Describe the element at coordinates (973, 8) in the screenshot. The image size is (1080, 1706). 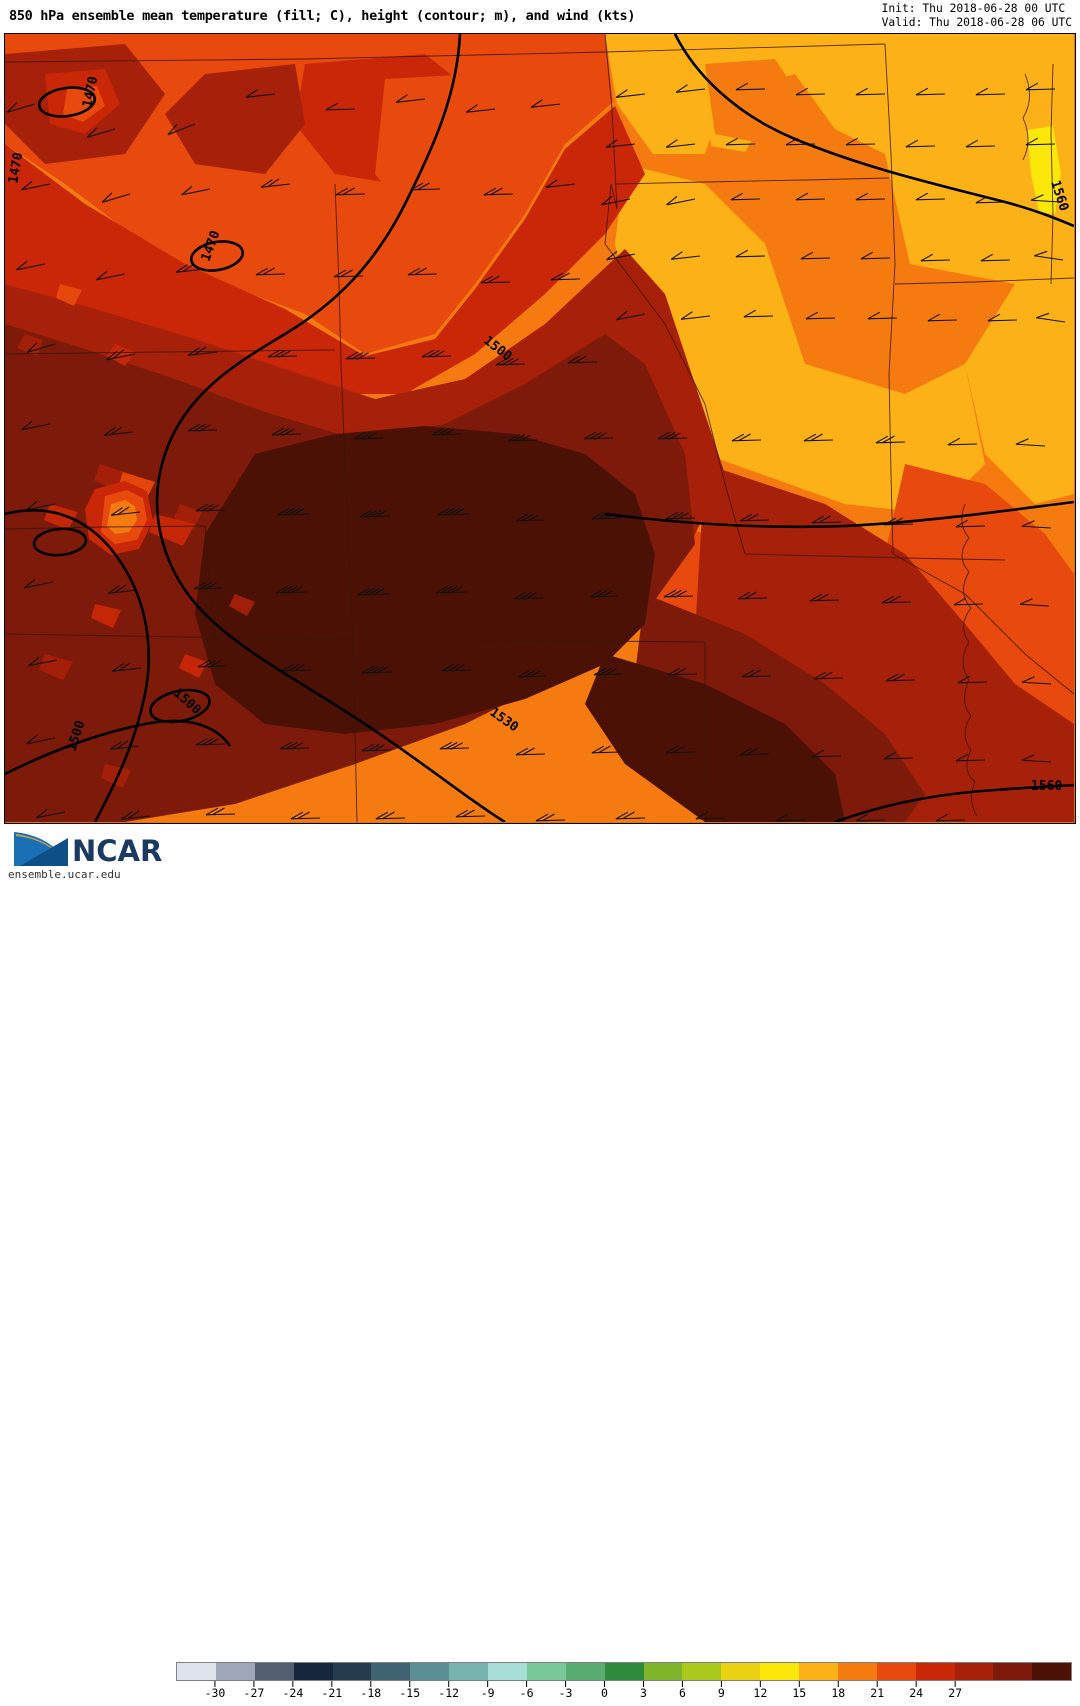
I see `init-time-label: Init: Thu 2018-06-28 00 UTC` at that location.